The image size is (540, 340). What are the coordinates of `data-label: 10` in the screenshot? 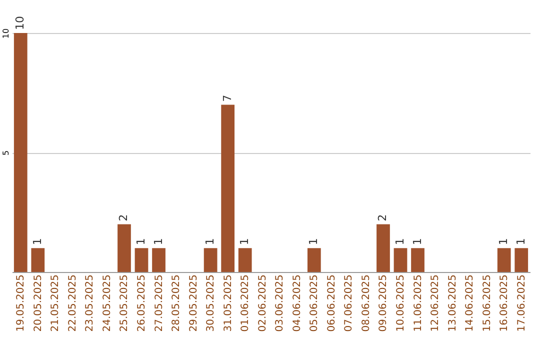 It's located at (20, 23).